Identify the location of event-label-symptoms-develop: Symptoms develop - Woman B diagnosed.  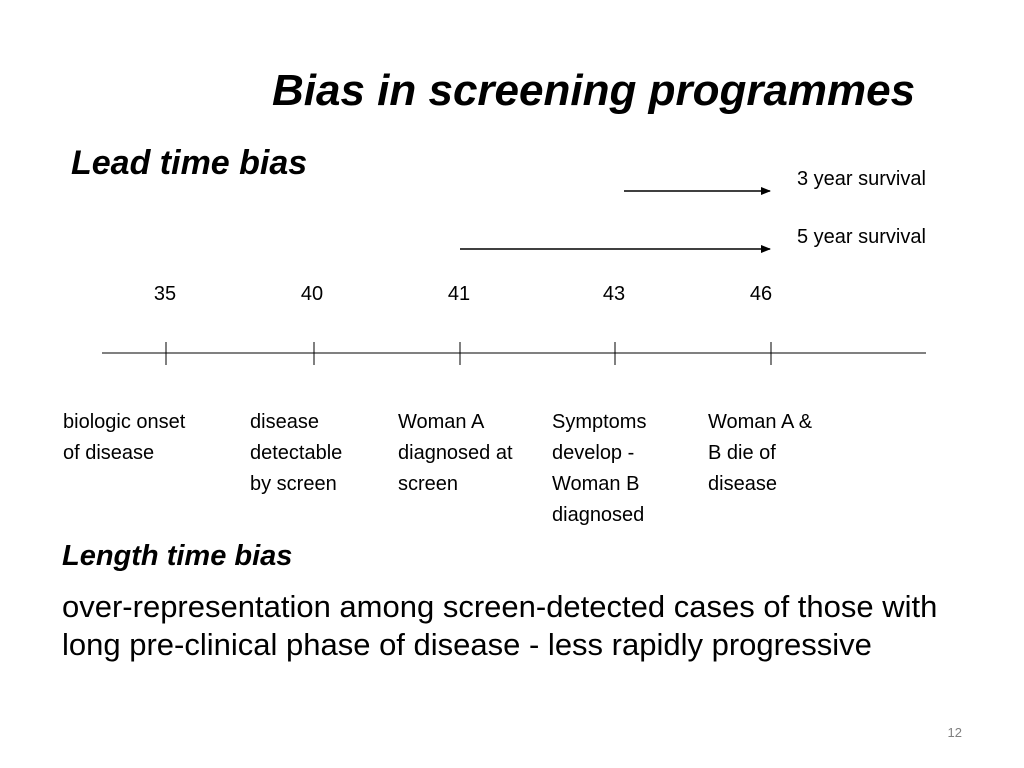
(599, 468).